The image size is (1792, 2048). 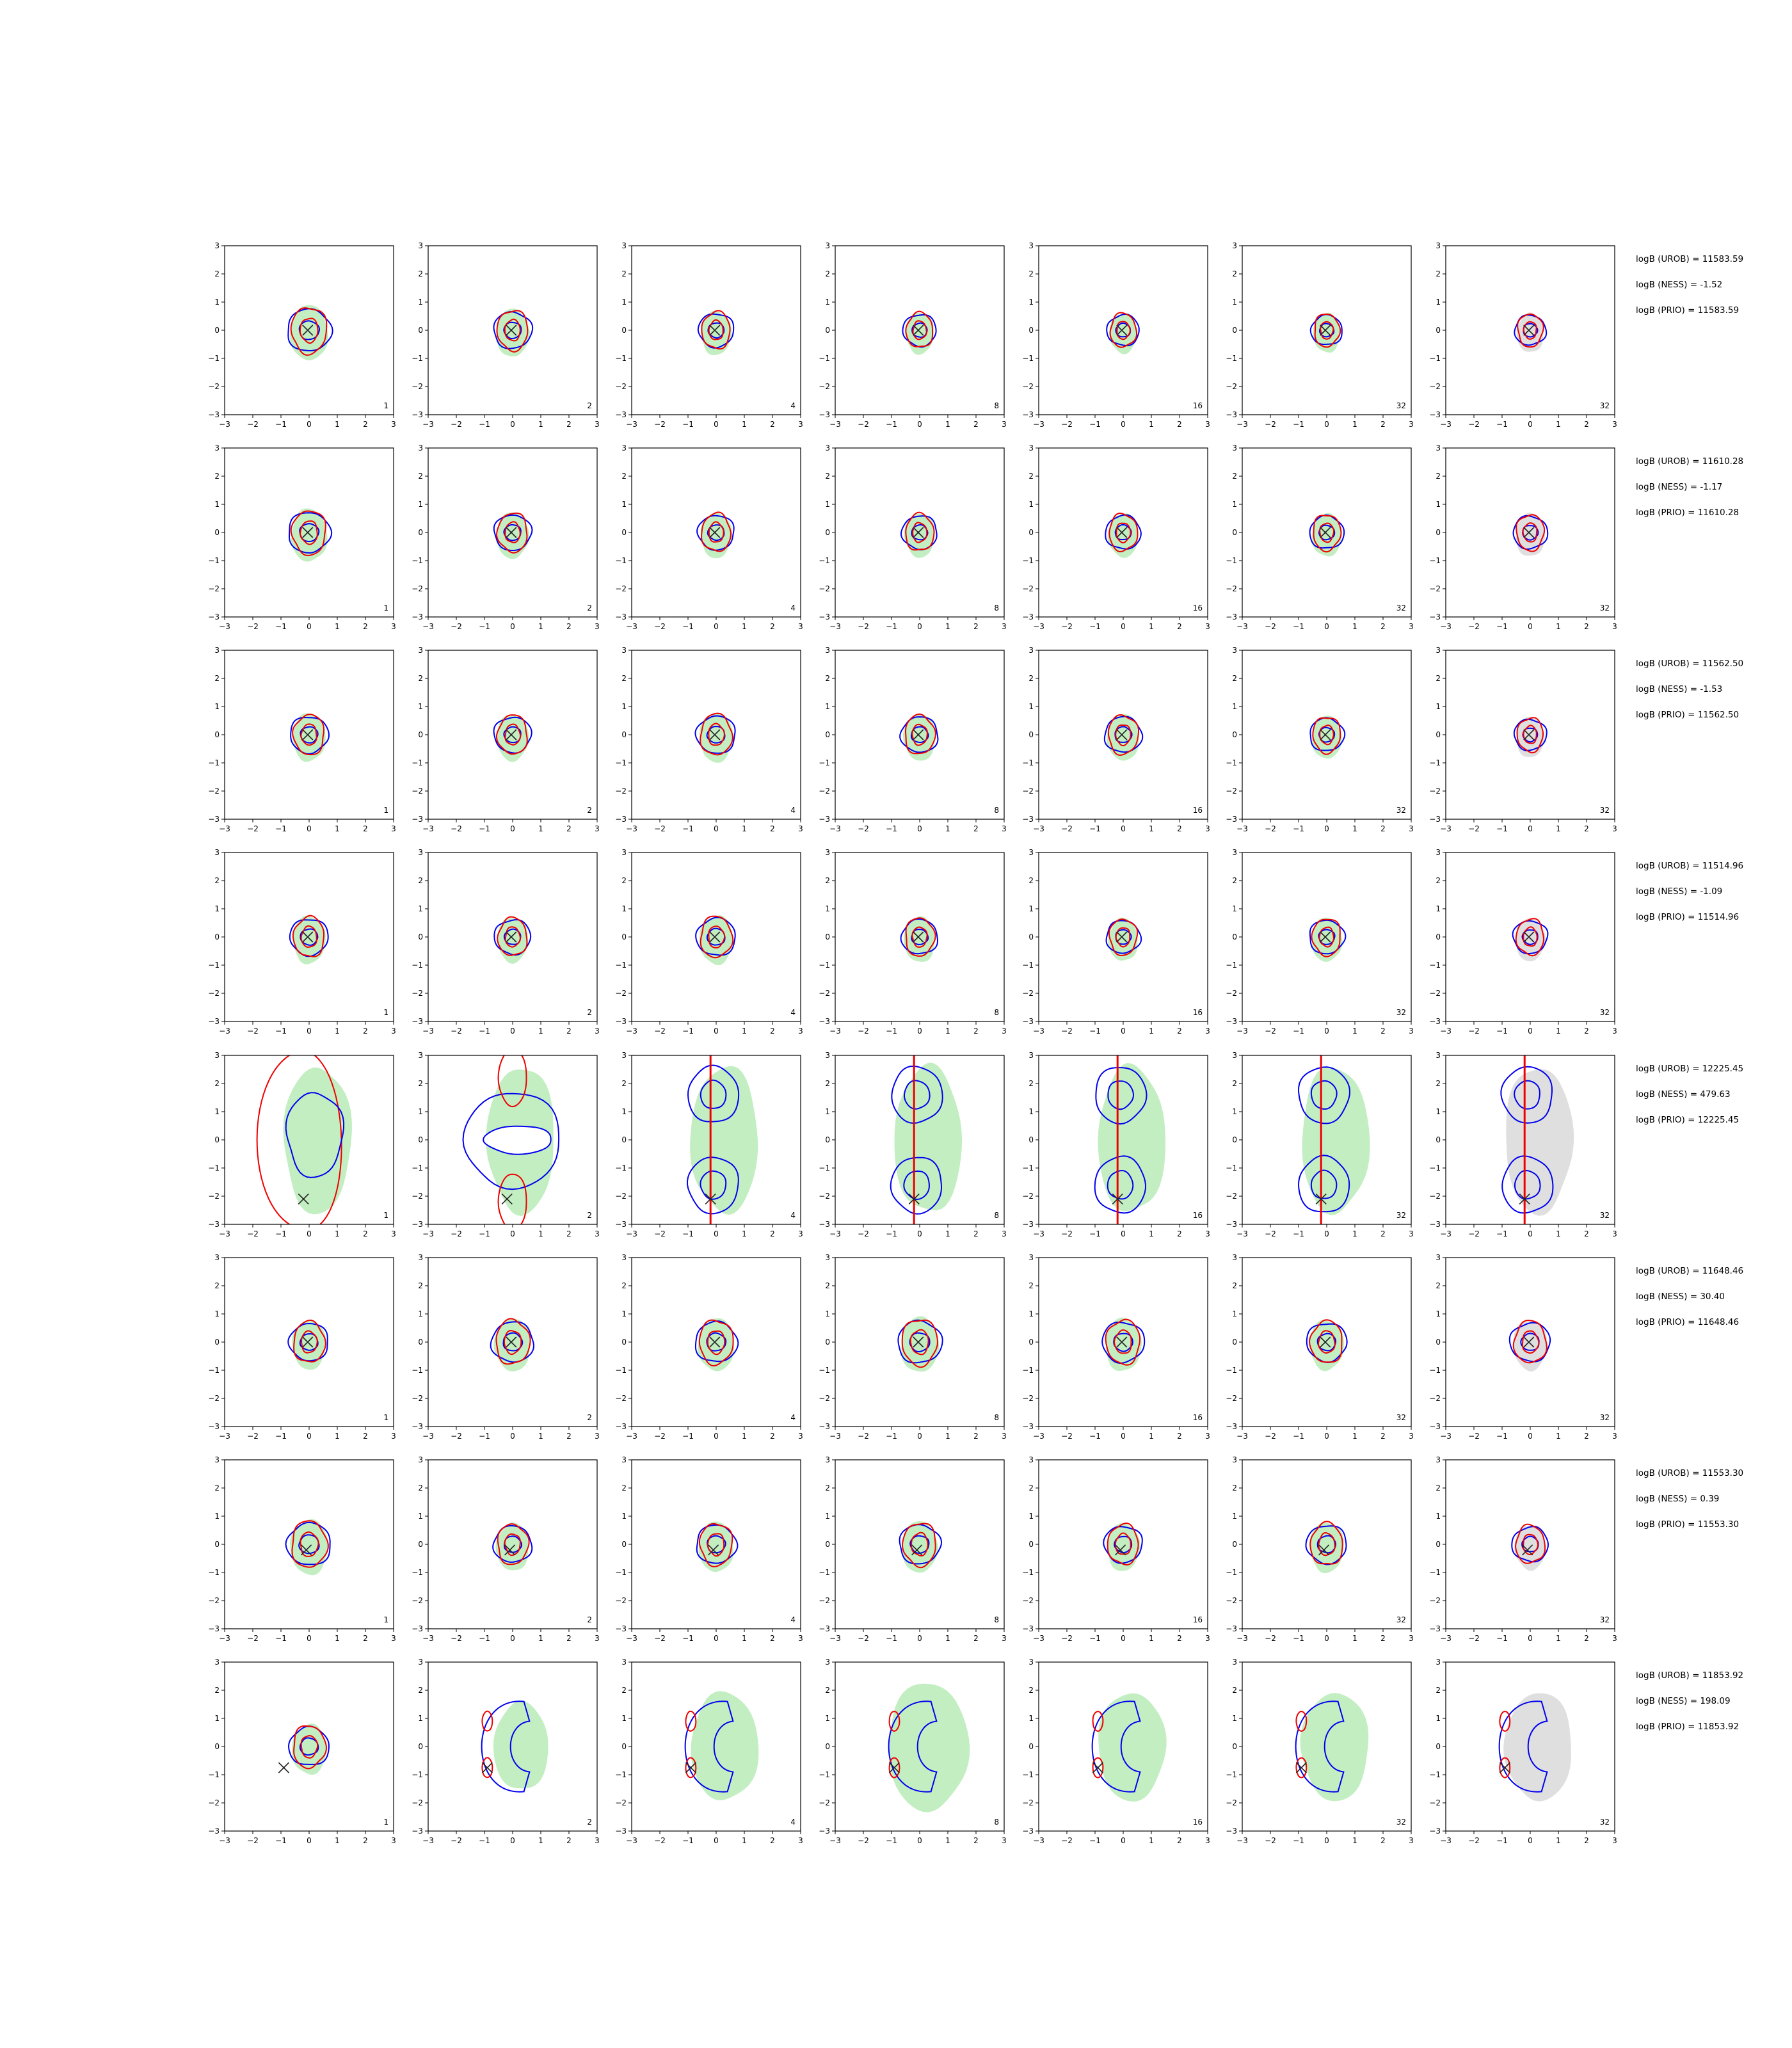 I want to click on panel-r4-c6: −3 −2 −1 0 1 2 3 −3 −2 −1 0 1 2 3 32, so click(x=1320, y=942).